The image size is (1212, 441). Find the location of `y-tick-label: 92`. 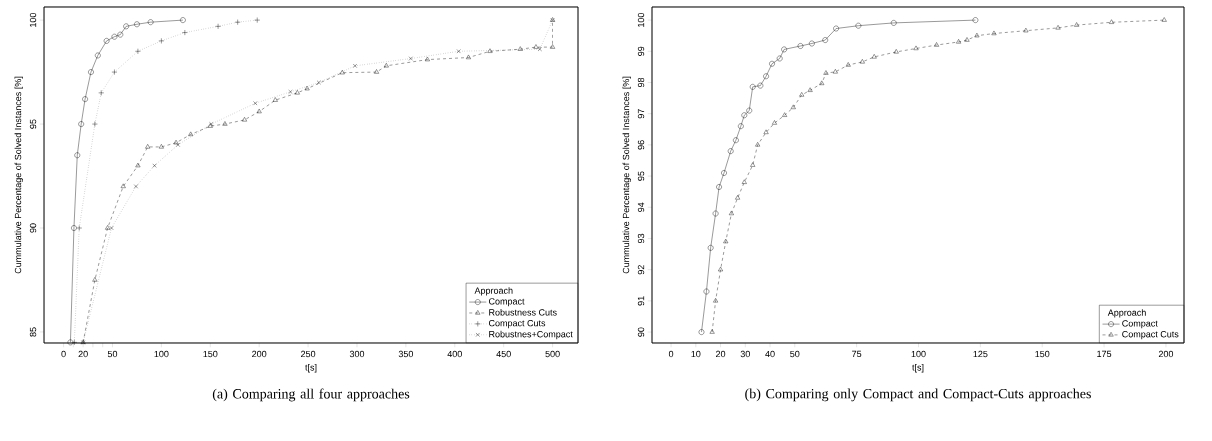

y-tick-label: 92 is located at coordinates (641, 270).